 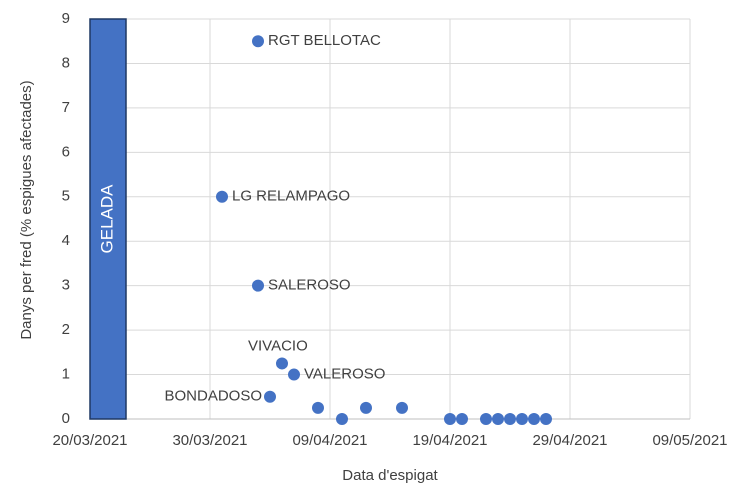 What do you see at coordinates (66, 240) in the screenshot?
I see `y-tick-label: 4` at bounding box center [66, 240].